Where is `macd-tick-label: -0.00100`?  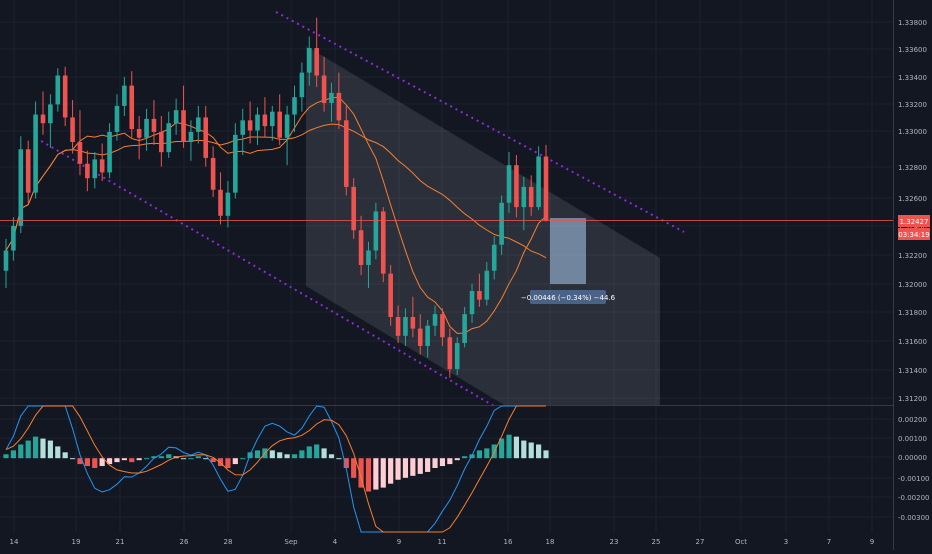 macd-tick-label: -0.00100 is located at coordinates (913, 479).